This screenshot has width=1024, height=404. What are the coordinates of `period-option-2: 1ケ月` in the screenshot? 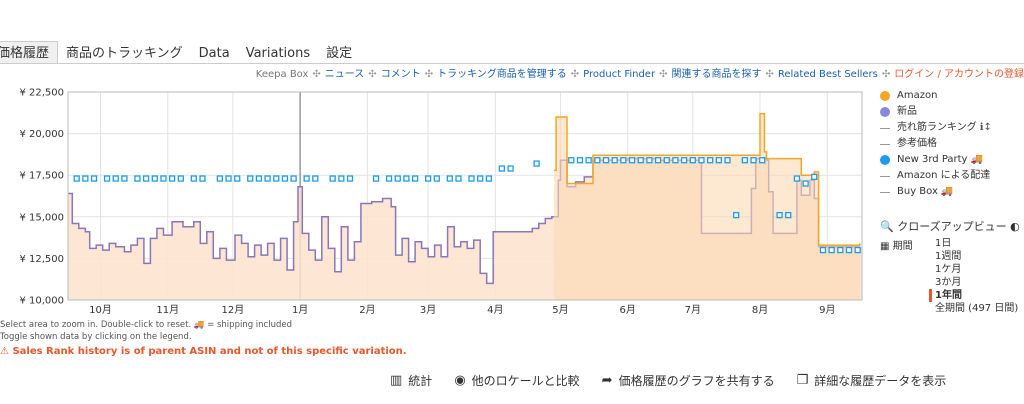 It's located at (948, 269).